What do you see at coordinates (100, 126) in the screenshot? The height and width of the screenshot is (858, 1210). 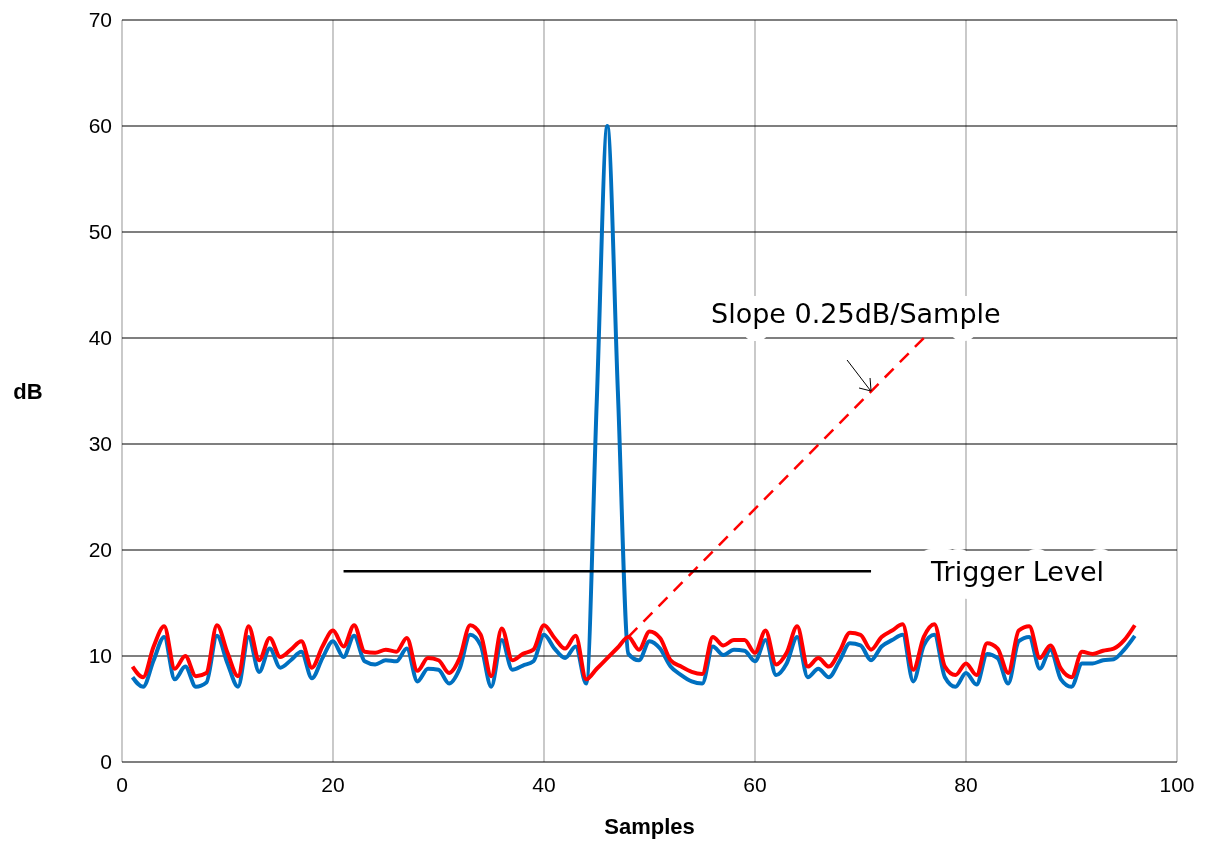 I see `y-tick-label: 60` at bounding box center [100, 126].